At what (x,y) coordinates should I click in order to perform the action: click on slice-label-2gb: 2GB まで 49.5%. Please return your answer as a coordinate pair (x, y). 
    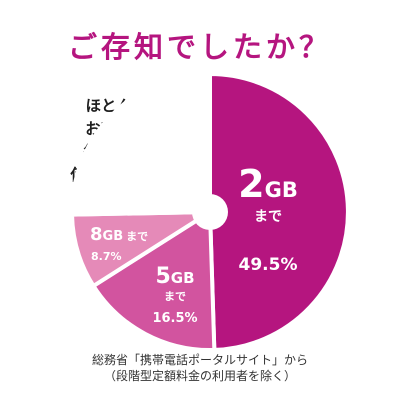
    Looking at the image, I should click on (268, 218).